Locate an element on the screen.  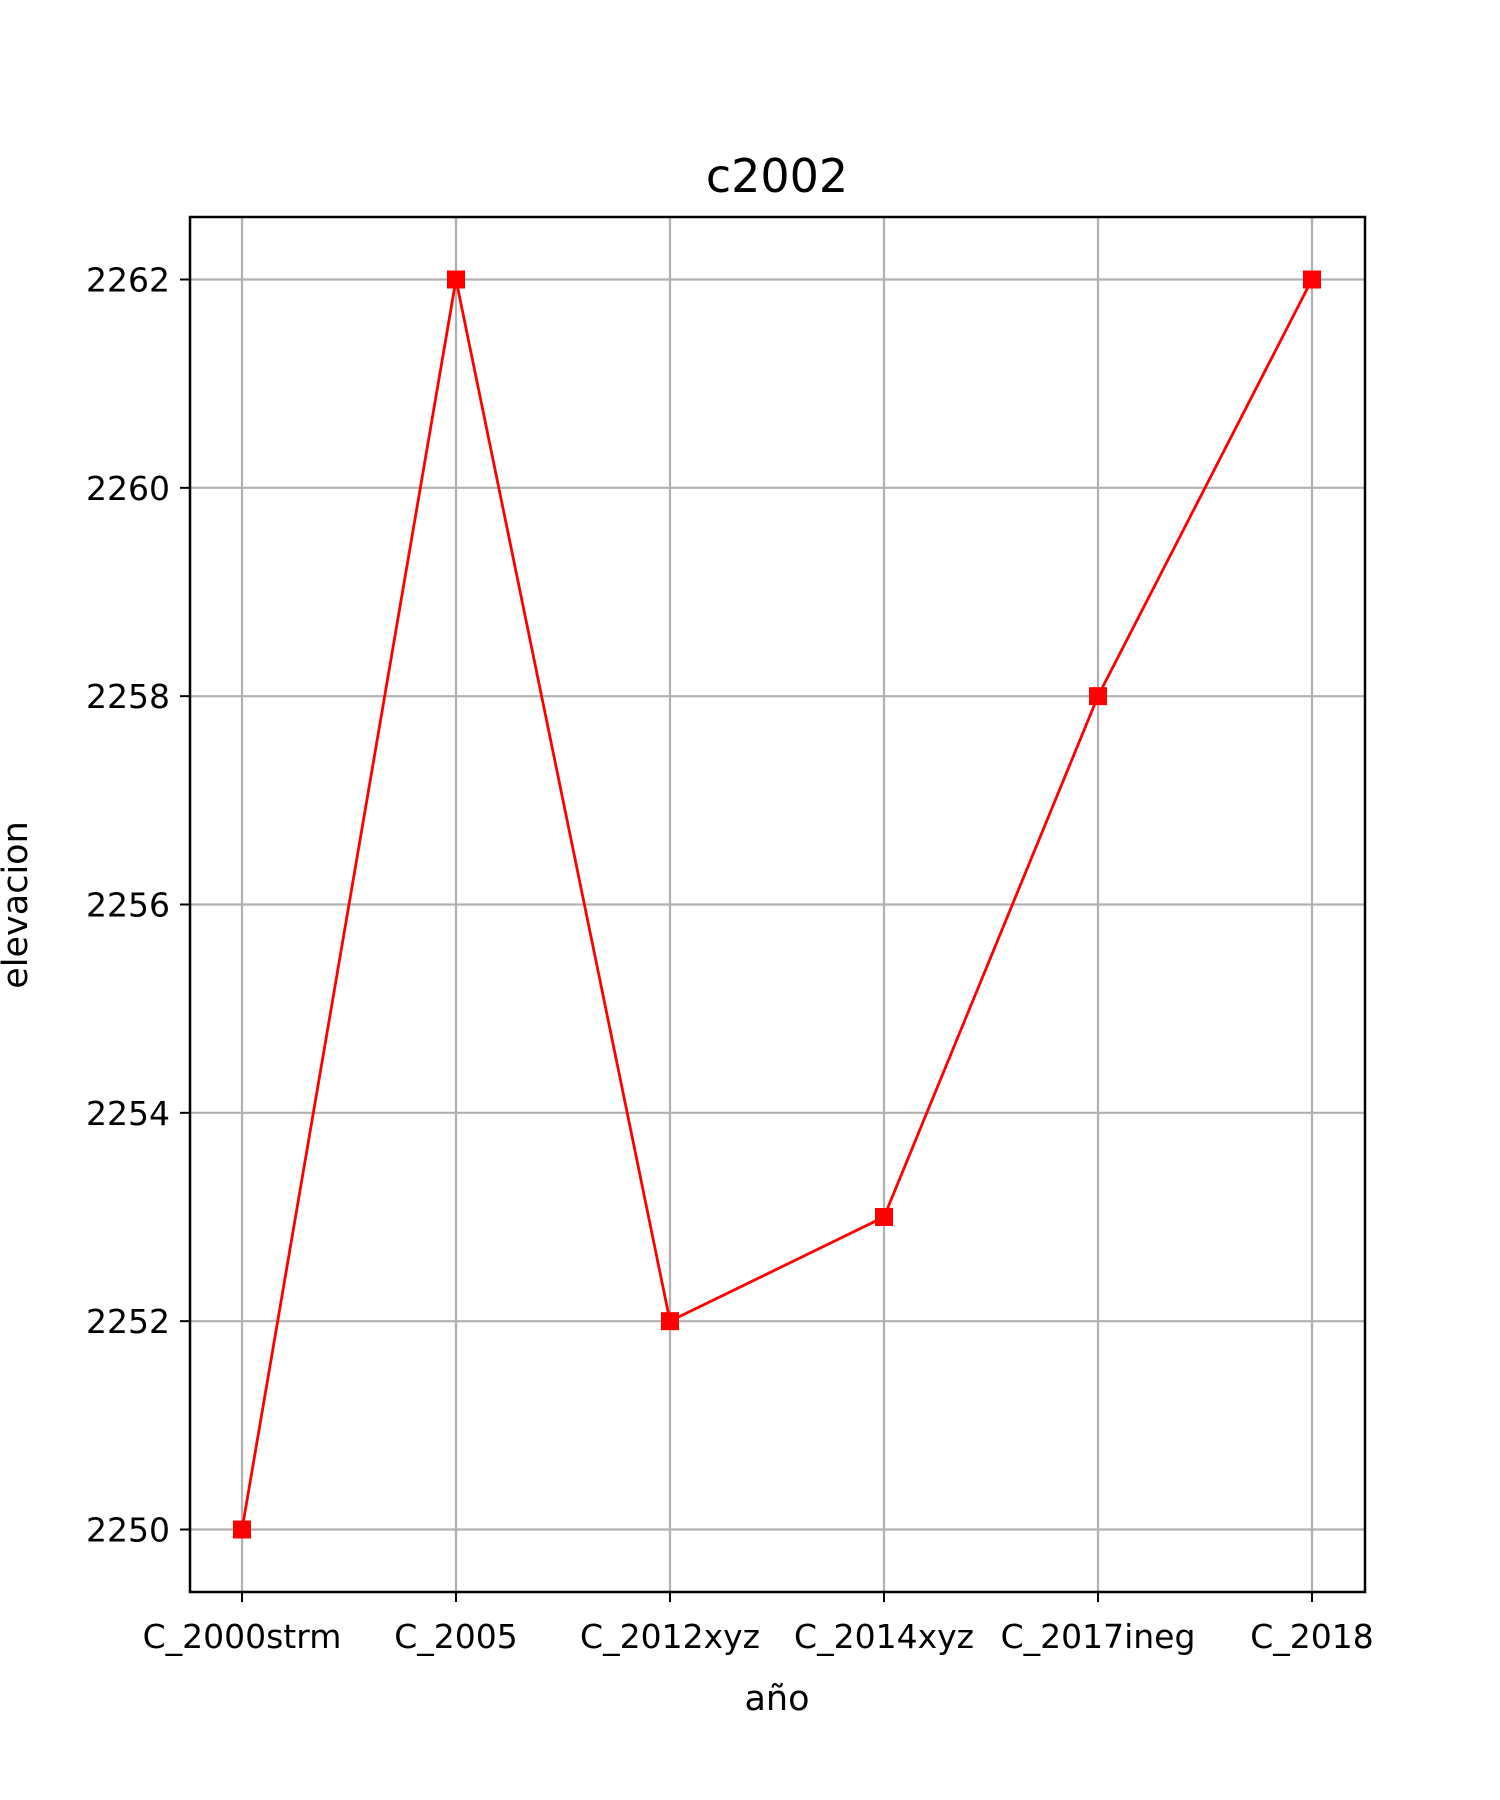
y-tick-label: 2254 is located at coordinates (128, 1113).